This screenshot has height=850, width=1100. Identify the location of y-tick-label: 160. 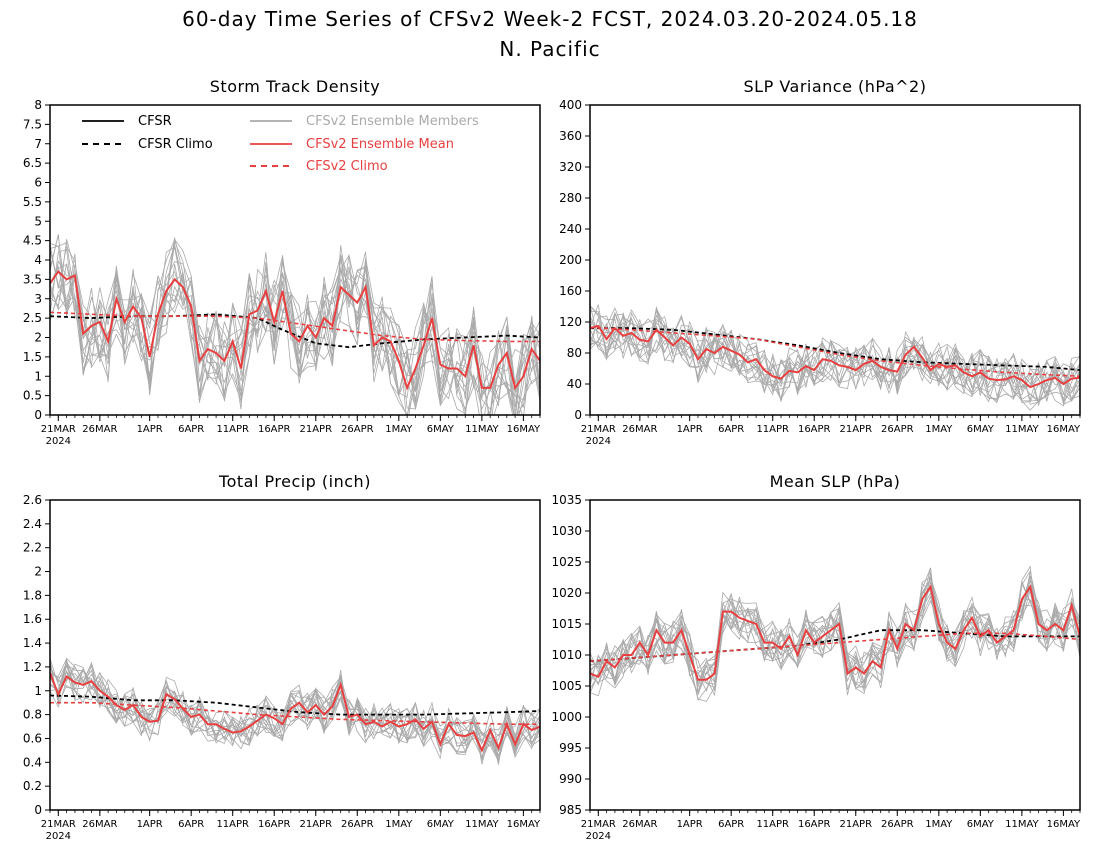
(570, 291).